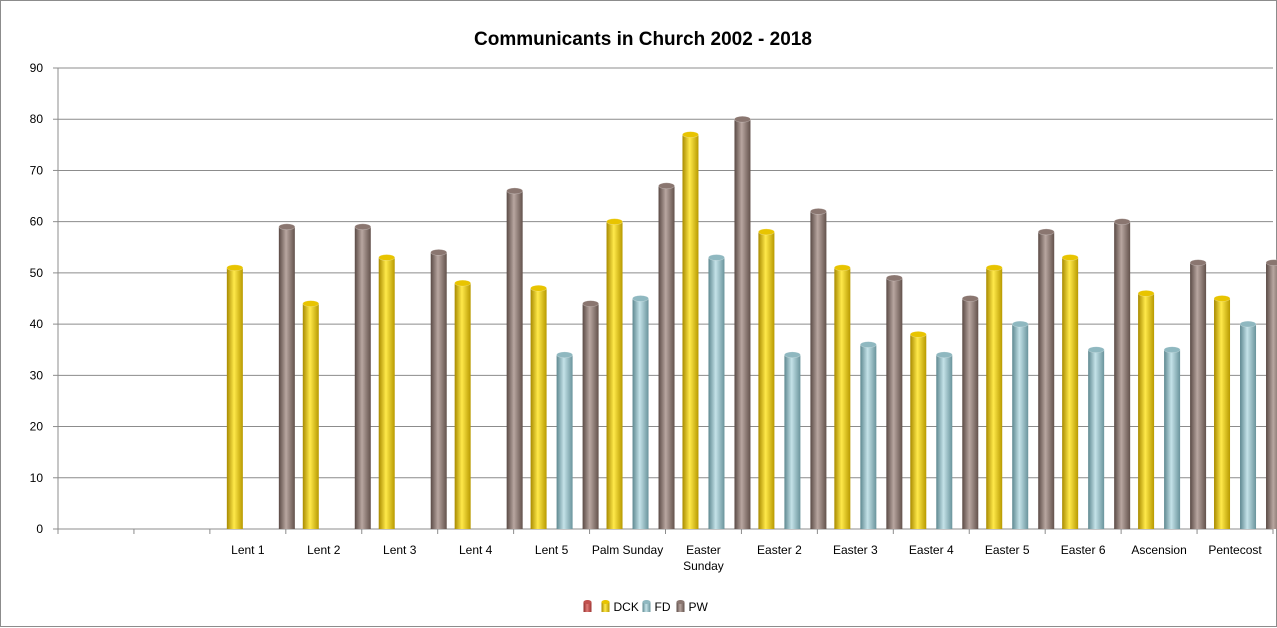 This screenshot has width=1277, height=628. What do you see at coordinates (703, 550) in the screenshot?
I see `x-tick-label: Easter` at bounding box center [703, 550].